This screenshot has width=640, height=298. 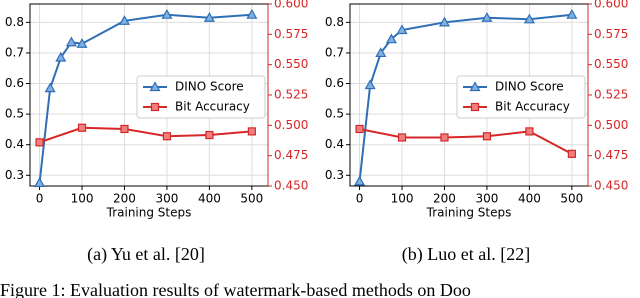 What do you see at coordinates (146, 254) in the screenshot?
I see `subplot-caption: (a) Yu et al. [20]` at bounding box center [146, 254].